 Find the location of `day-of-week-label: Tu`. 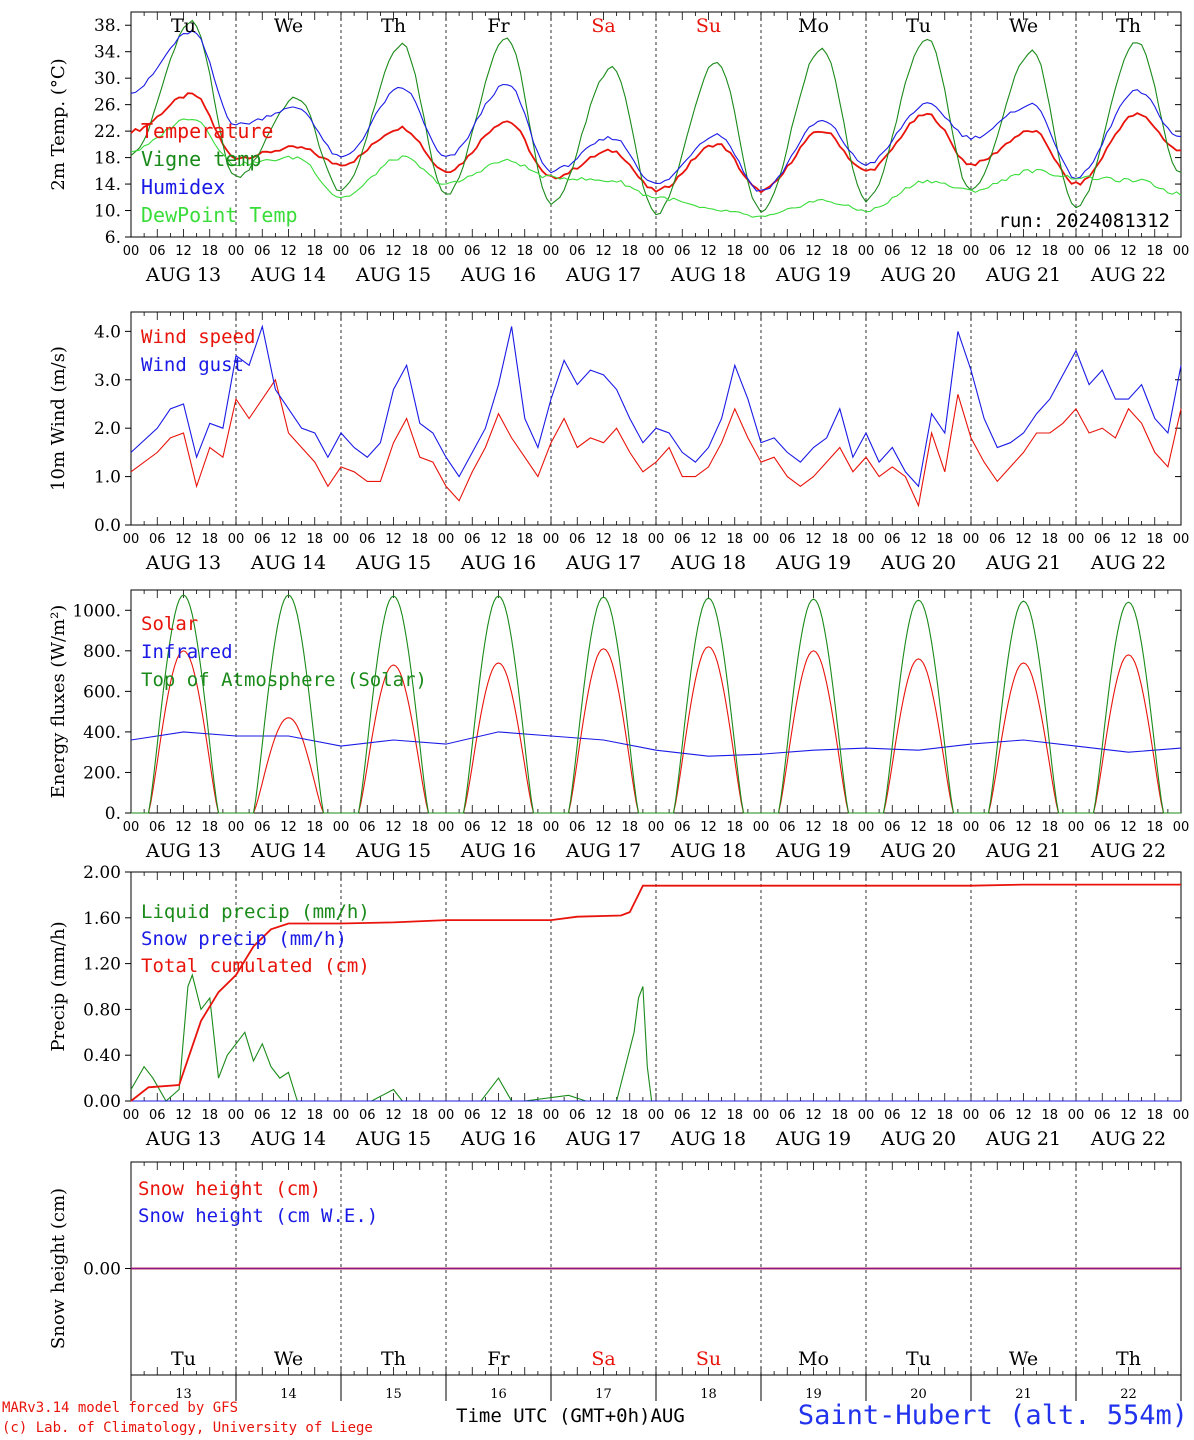

day-of-week-label: Tu is located at coordinates (918, 26).